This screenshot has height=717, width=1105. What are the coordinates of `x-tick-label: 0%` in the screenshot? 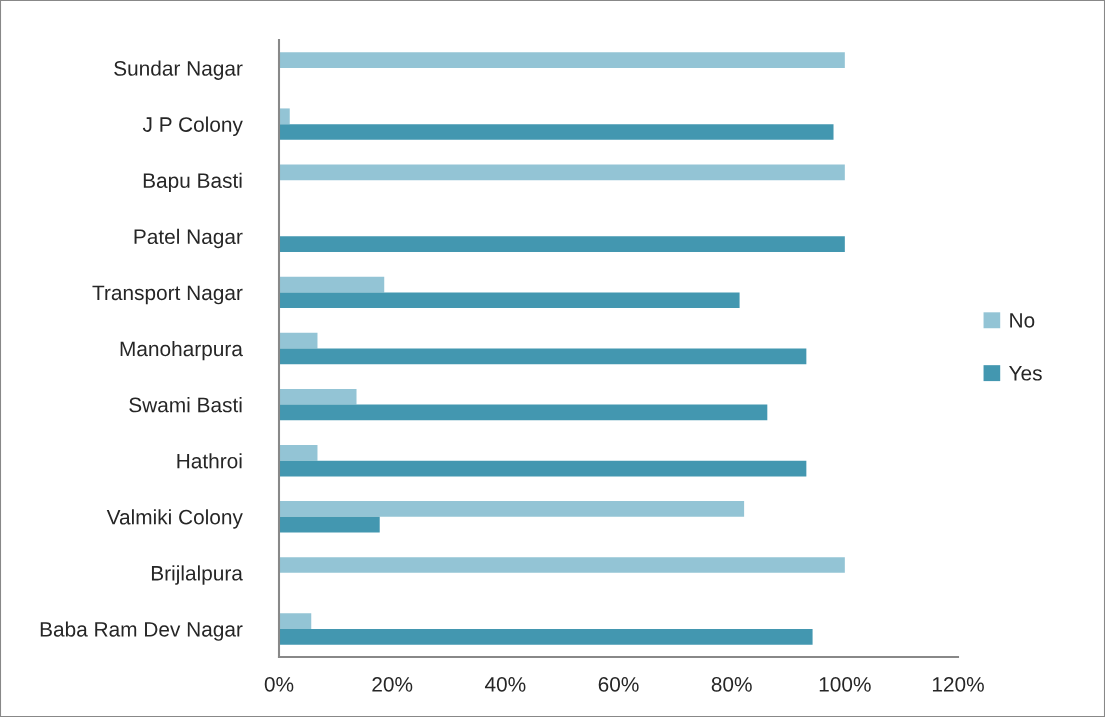 It's located at (279, 684).